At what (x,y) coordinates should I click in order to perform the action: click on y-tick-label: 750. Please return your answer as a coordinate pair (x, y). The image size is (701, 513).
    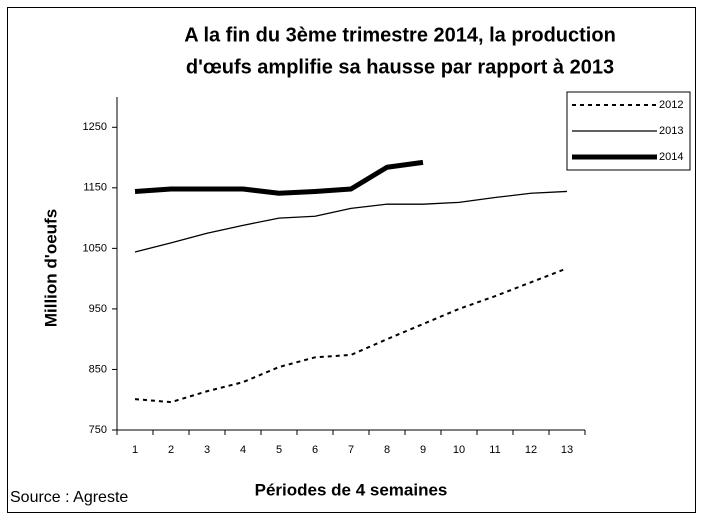
    Looking at the image, I should click on (98, 430).